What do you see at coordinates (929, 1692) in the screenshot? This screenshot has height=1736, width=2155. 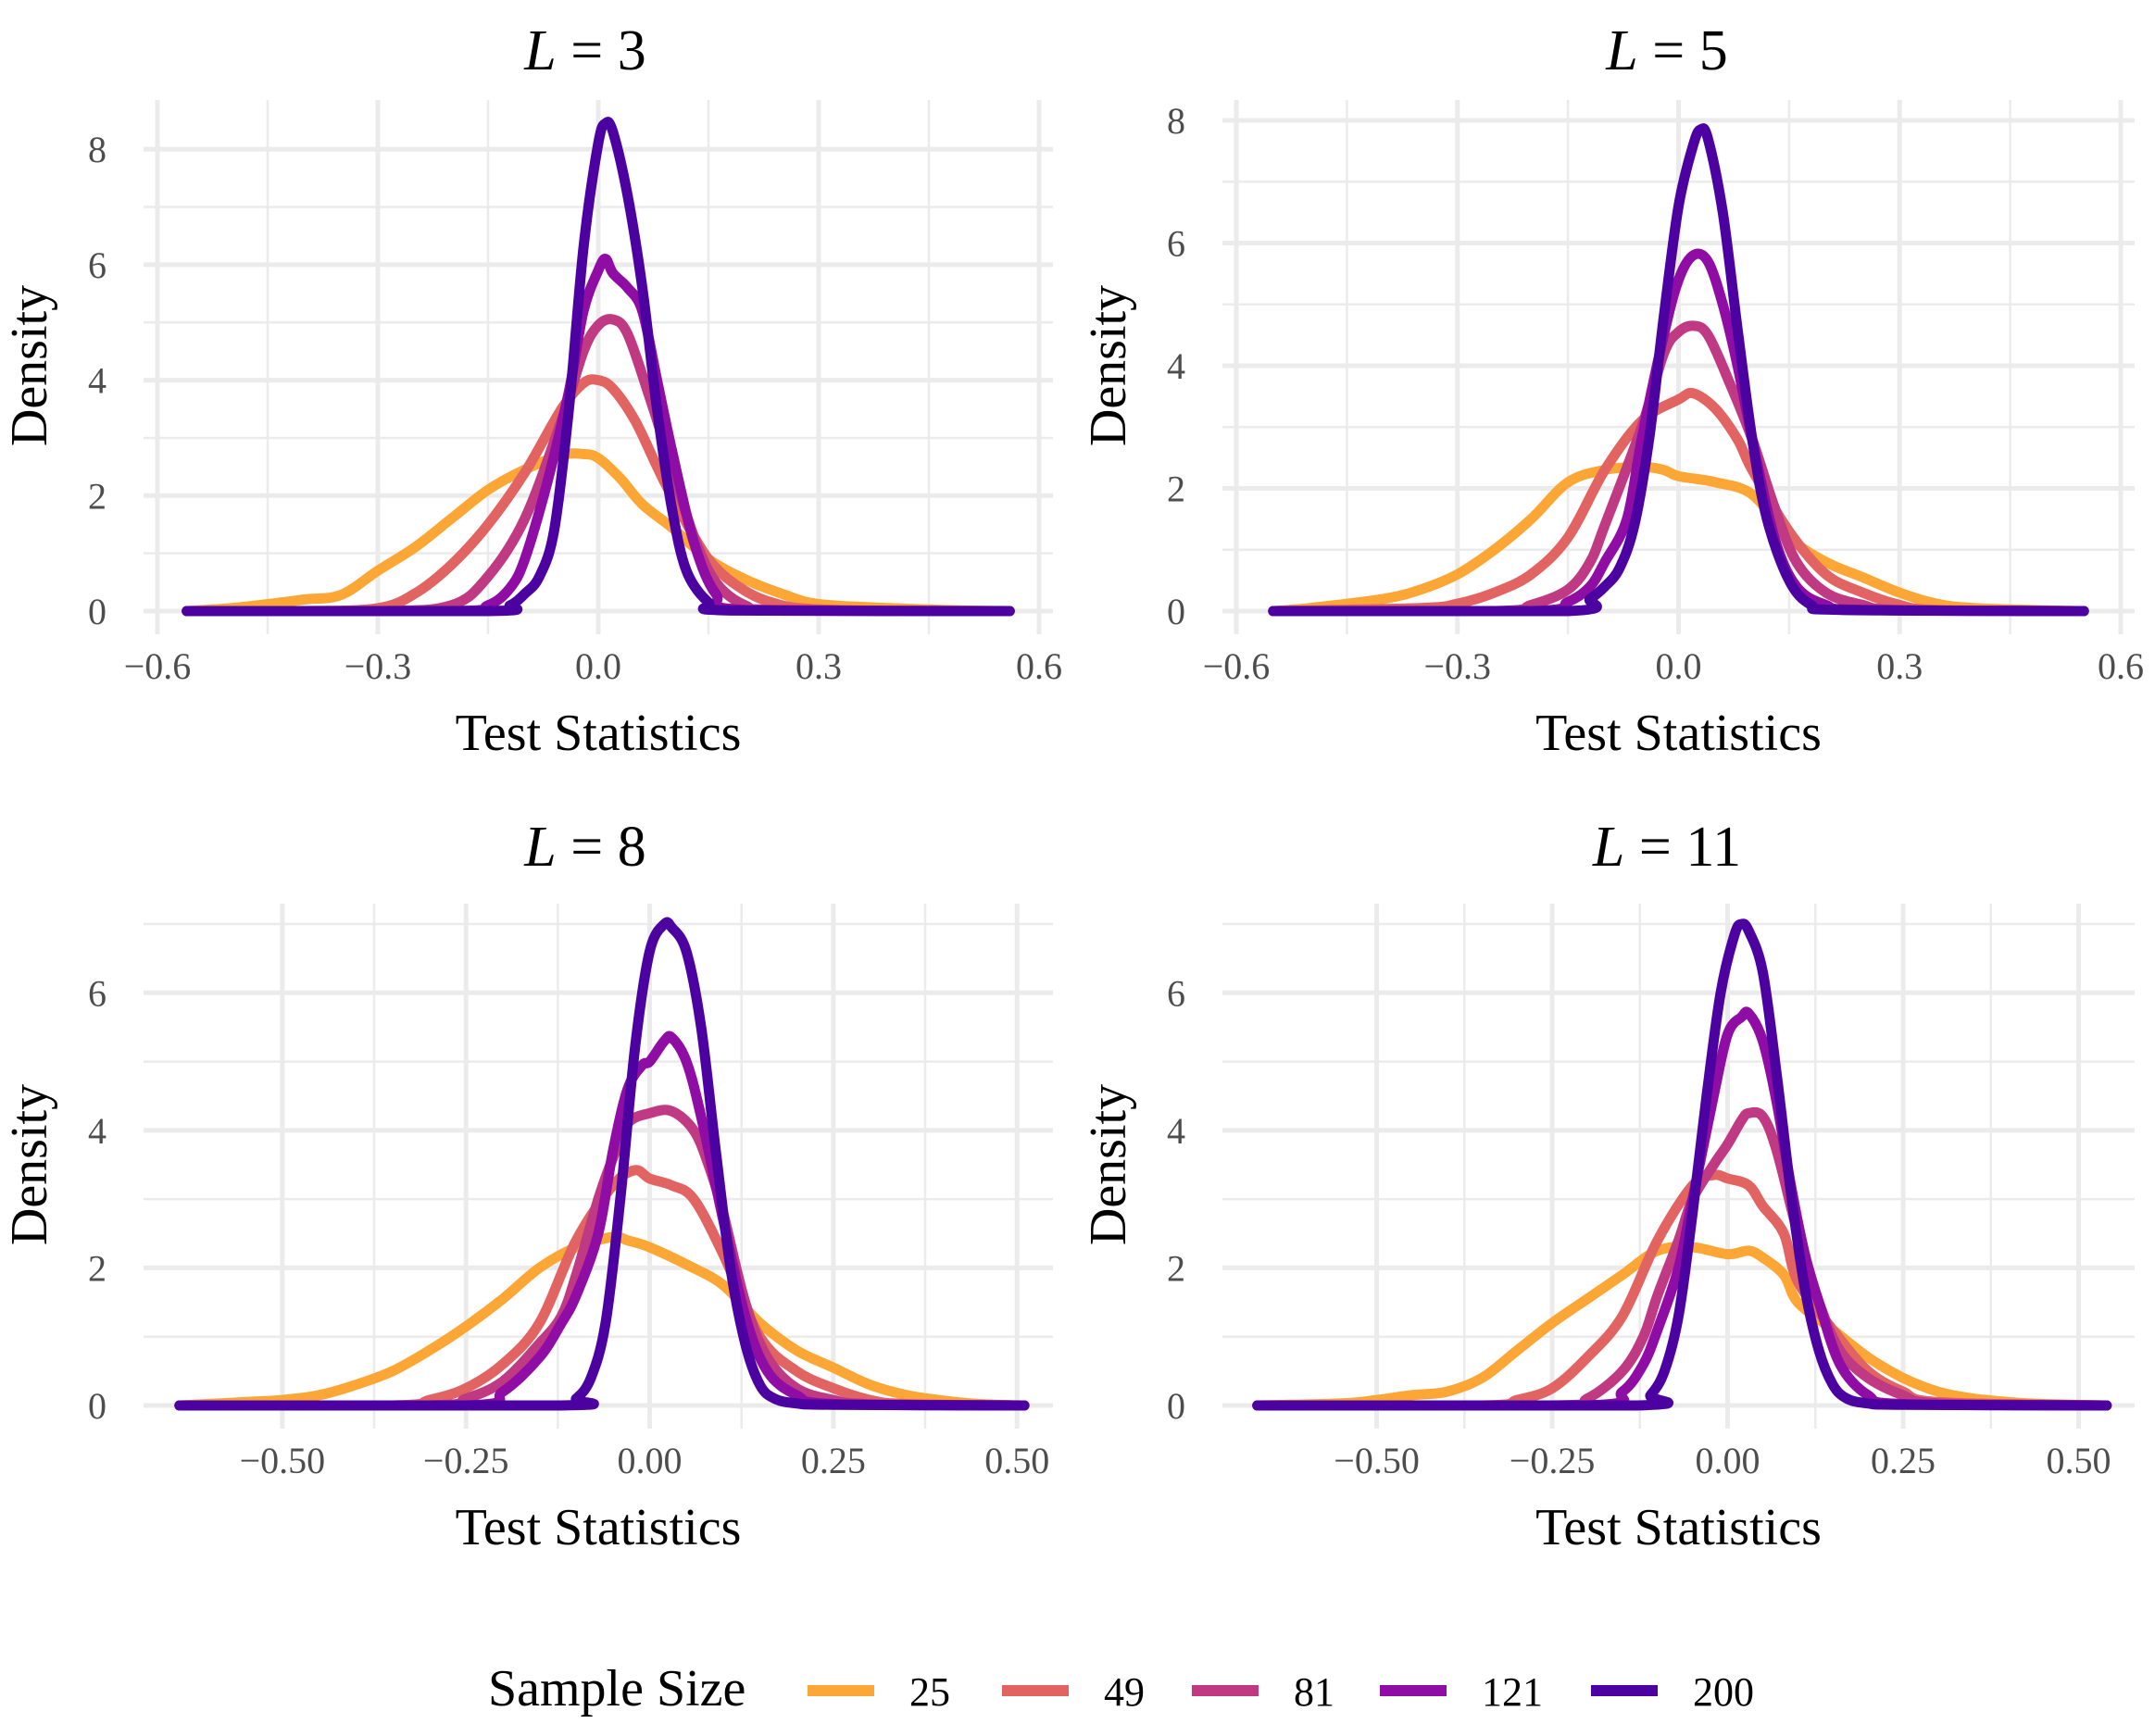 I see `legend-label-25: 25` at bounding box center [929, 1692].